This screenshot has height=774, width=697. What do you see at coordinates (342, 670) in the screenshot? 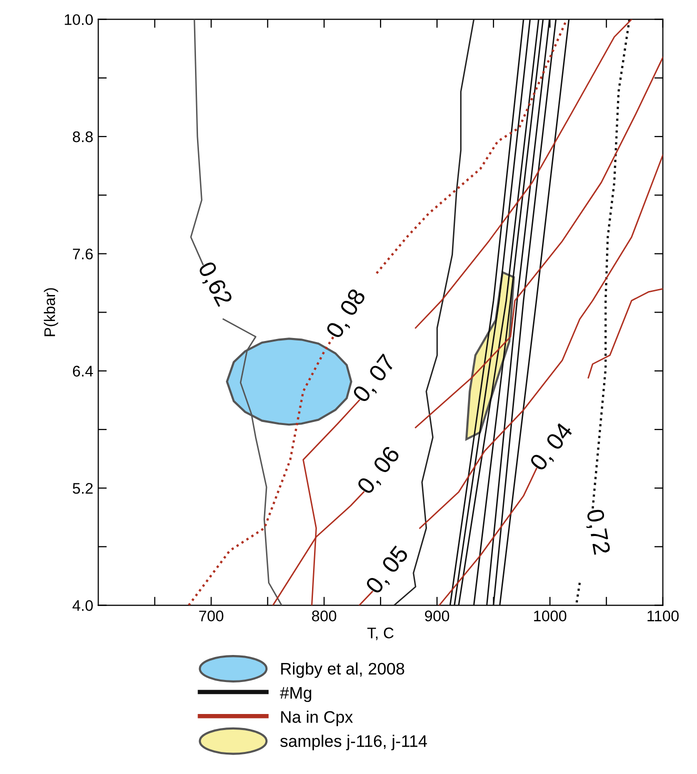
I see `legend-label: Rigby et al, 2008` at bounding box center [342, 670].